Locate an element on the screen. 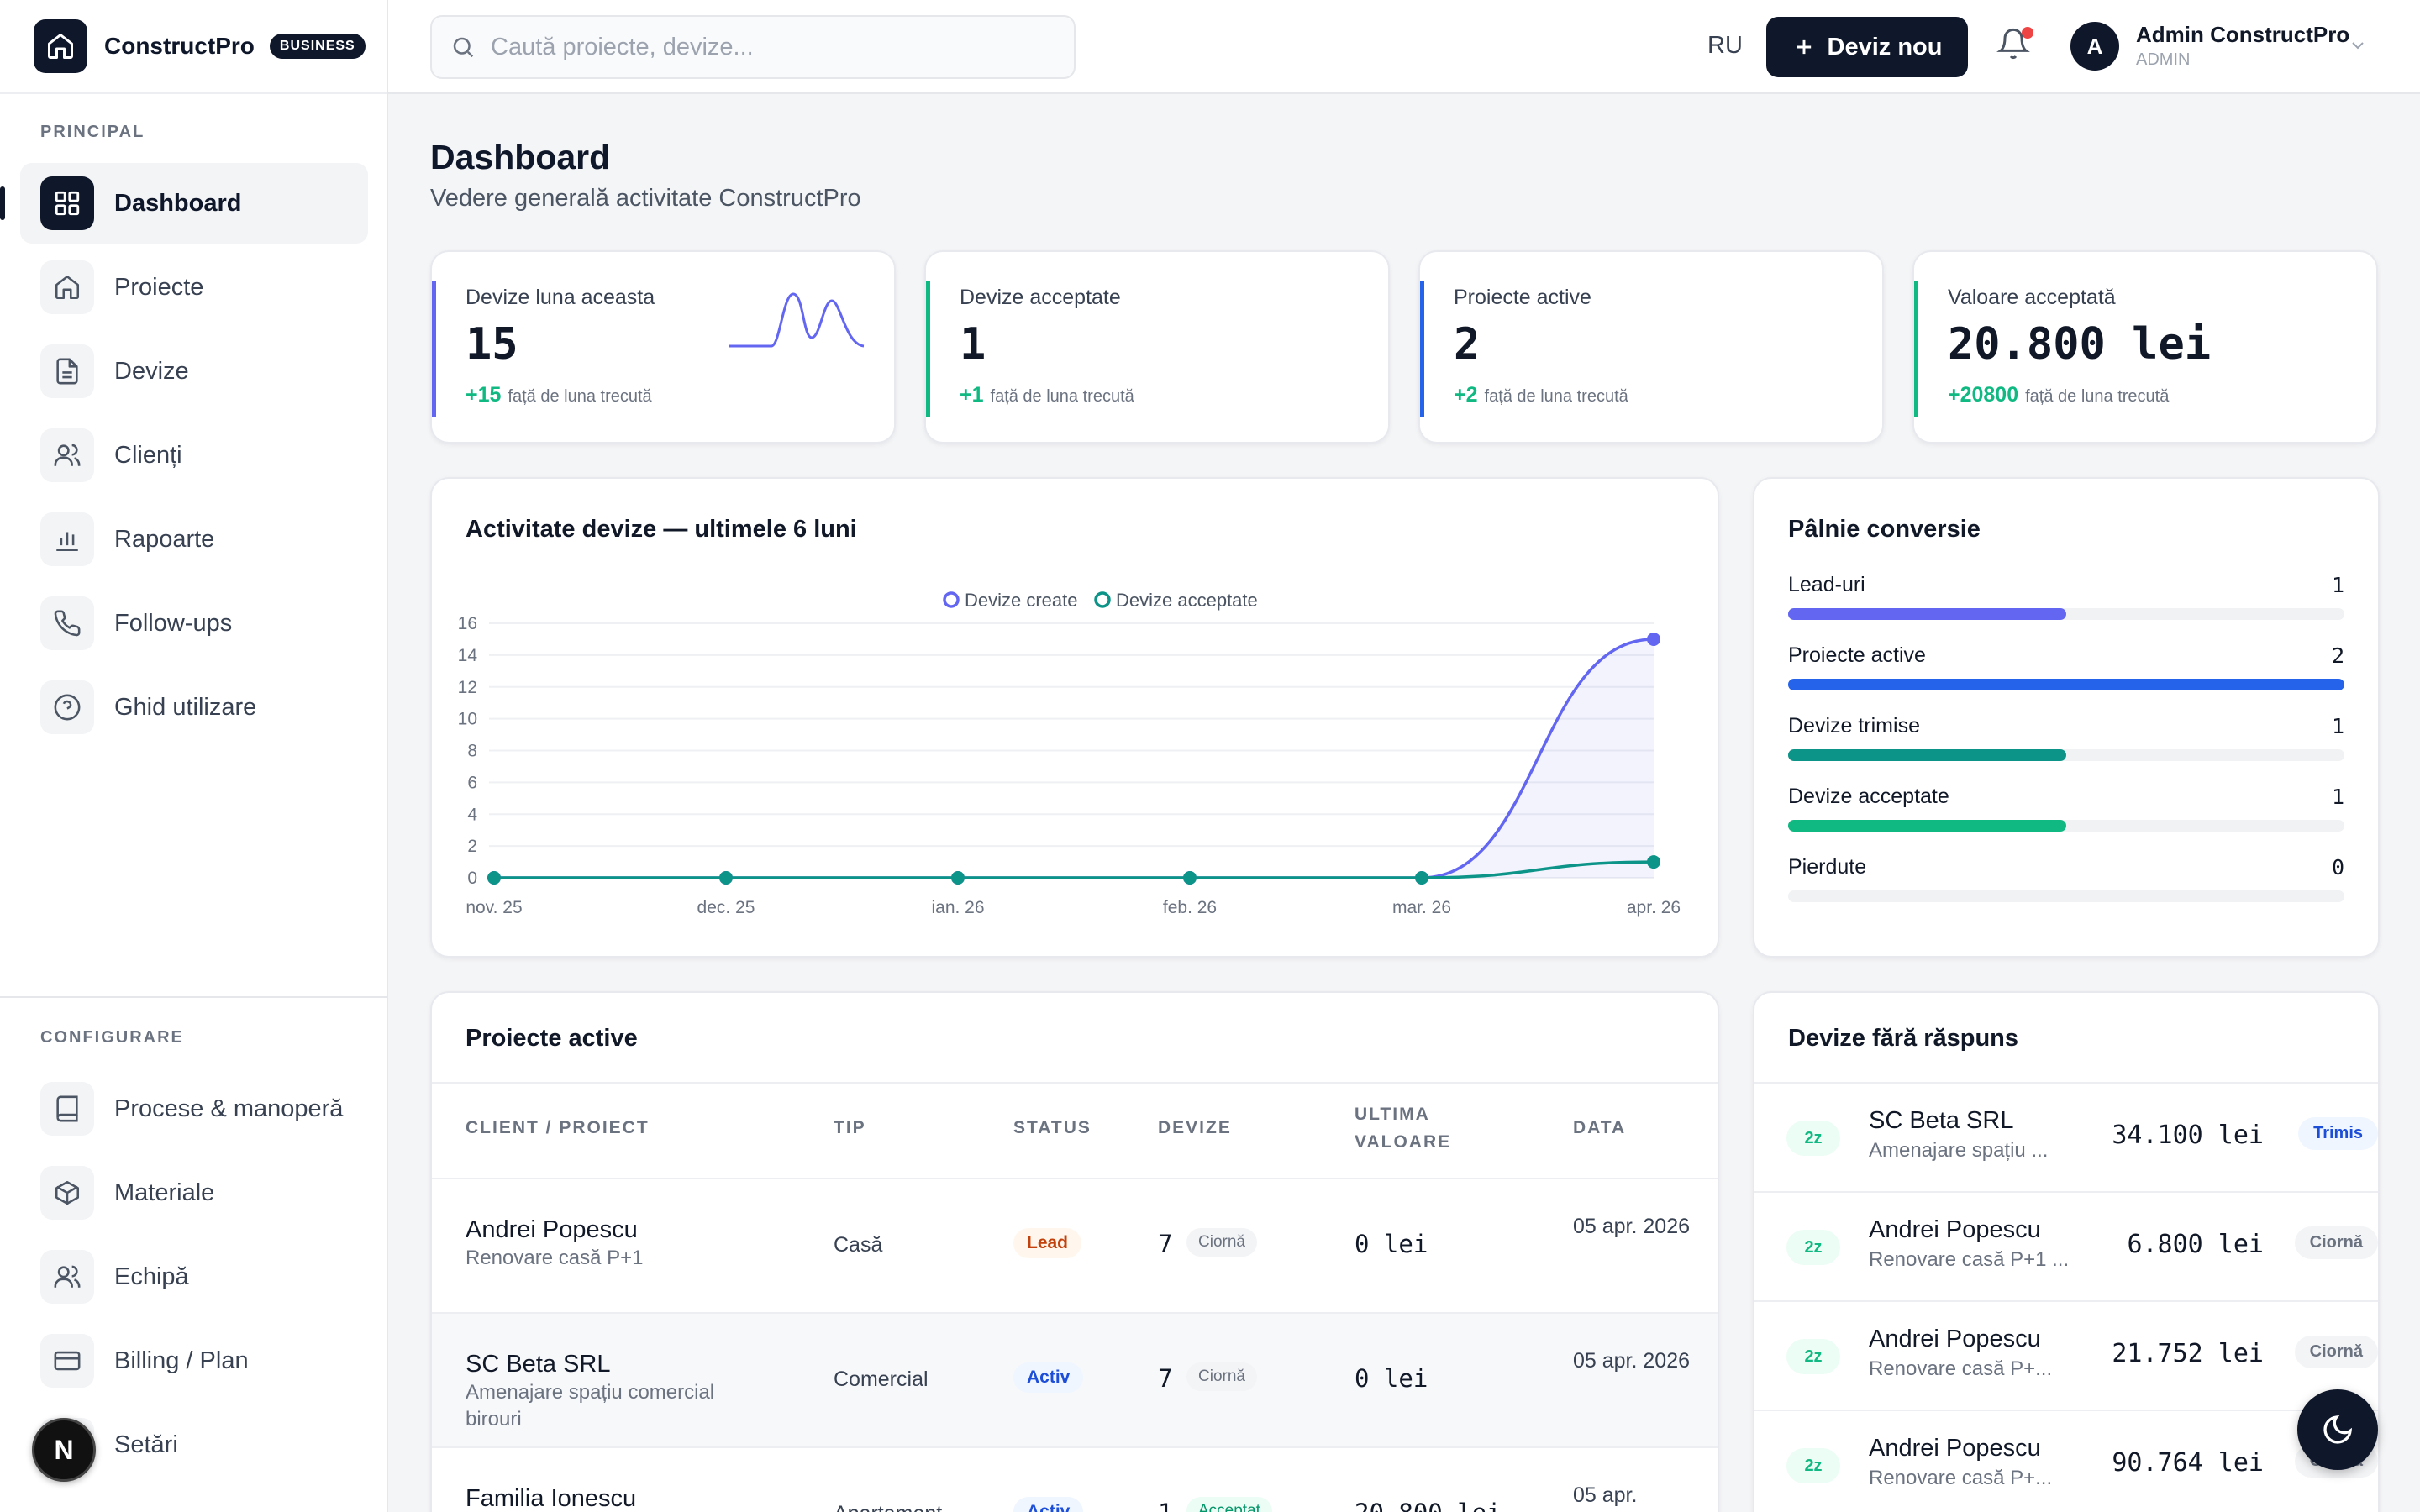 The height and width of the screenshot is (1512, 2420). next-dev-badge: N is located at coordinates (64, 1450).